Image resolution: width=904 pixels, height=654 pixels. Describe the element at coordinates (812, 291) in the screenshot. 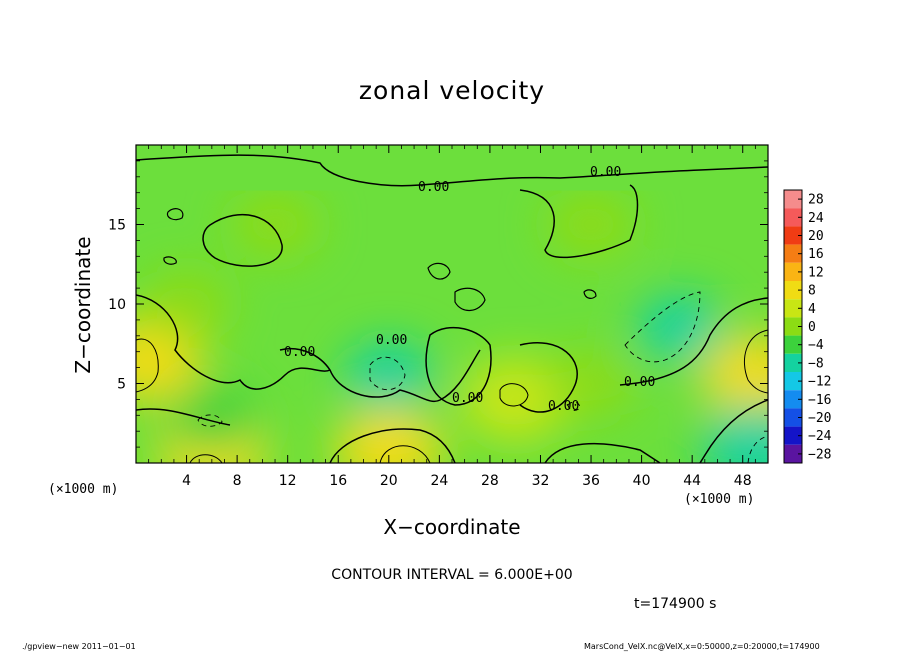

I see `colorbar-label: 8` at that location.